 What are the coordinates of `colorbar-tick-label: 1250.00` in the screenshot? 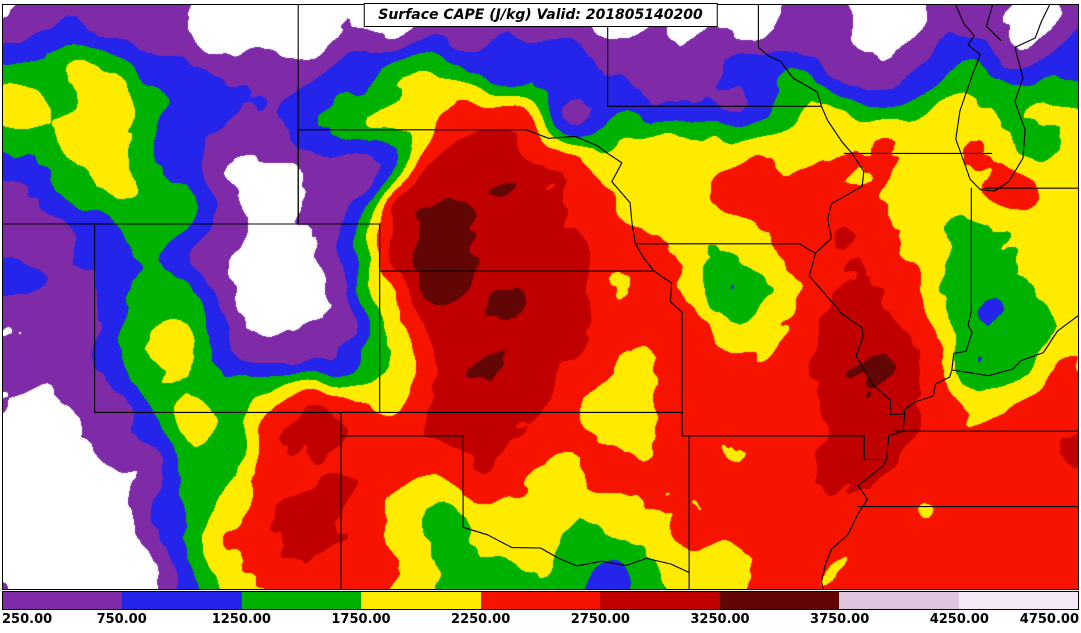 It's located at (241, 619).